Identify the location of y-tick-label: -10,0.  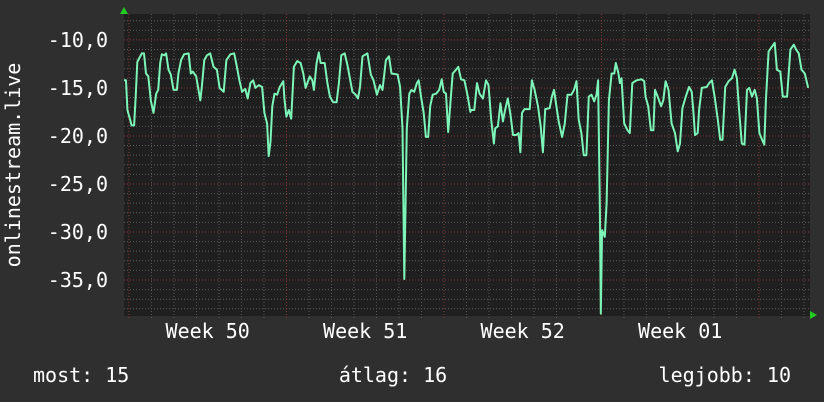
(78, 40).